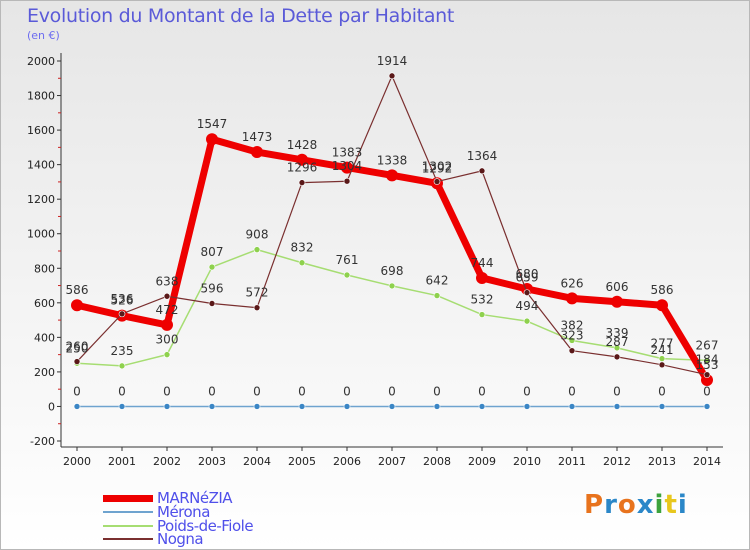 Image resolution: width=750 pixels, height=550 pixels. What do you see at coordinates (180, 539) in the screenshot?
I see `legend-label-nogna: Nogna` at bounding box center [180, 539].